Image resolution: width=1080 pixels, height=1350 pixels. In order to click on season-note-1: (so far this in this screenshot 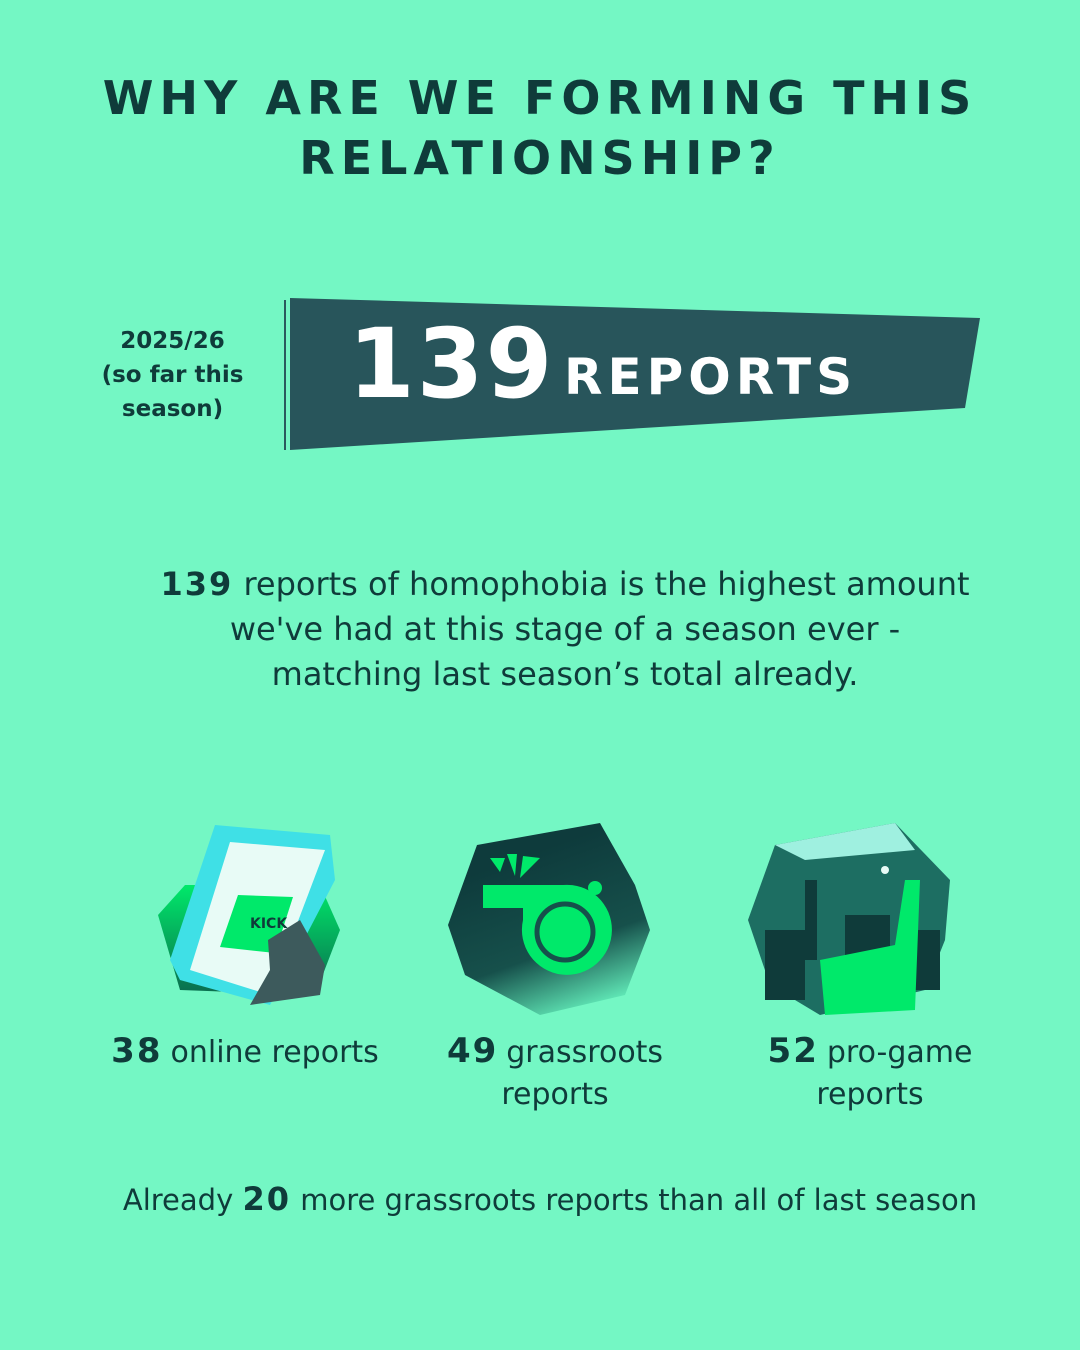, I will do `click(172, 375)`.